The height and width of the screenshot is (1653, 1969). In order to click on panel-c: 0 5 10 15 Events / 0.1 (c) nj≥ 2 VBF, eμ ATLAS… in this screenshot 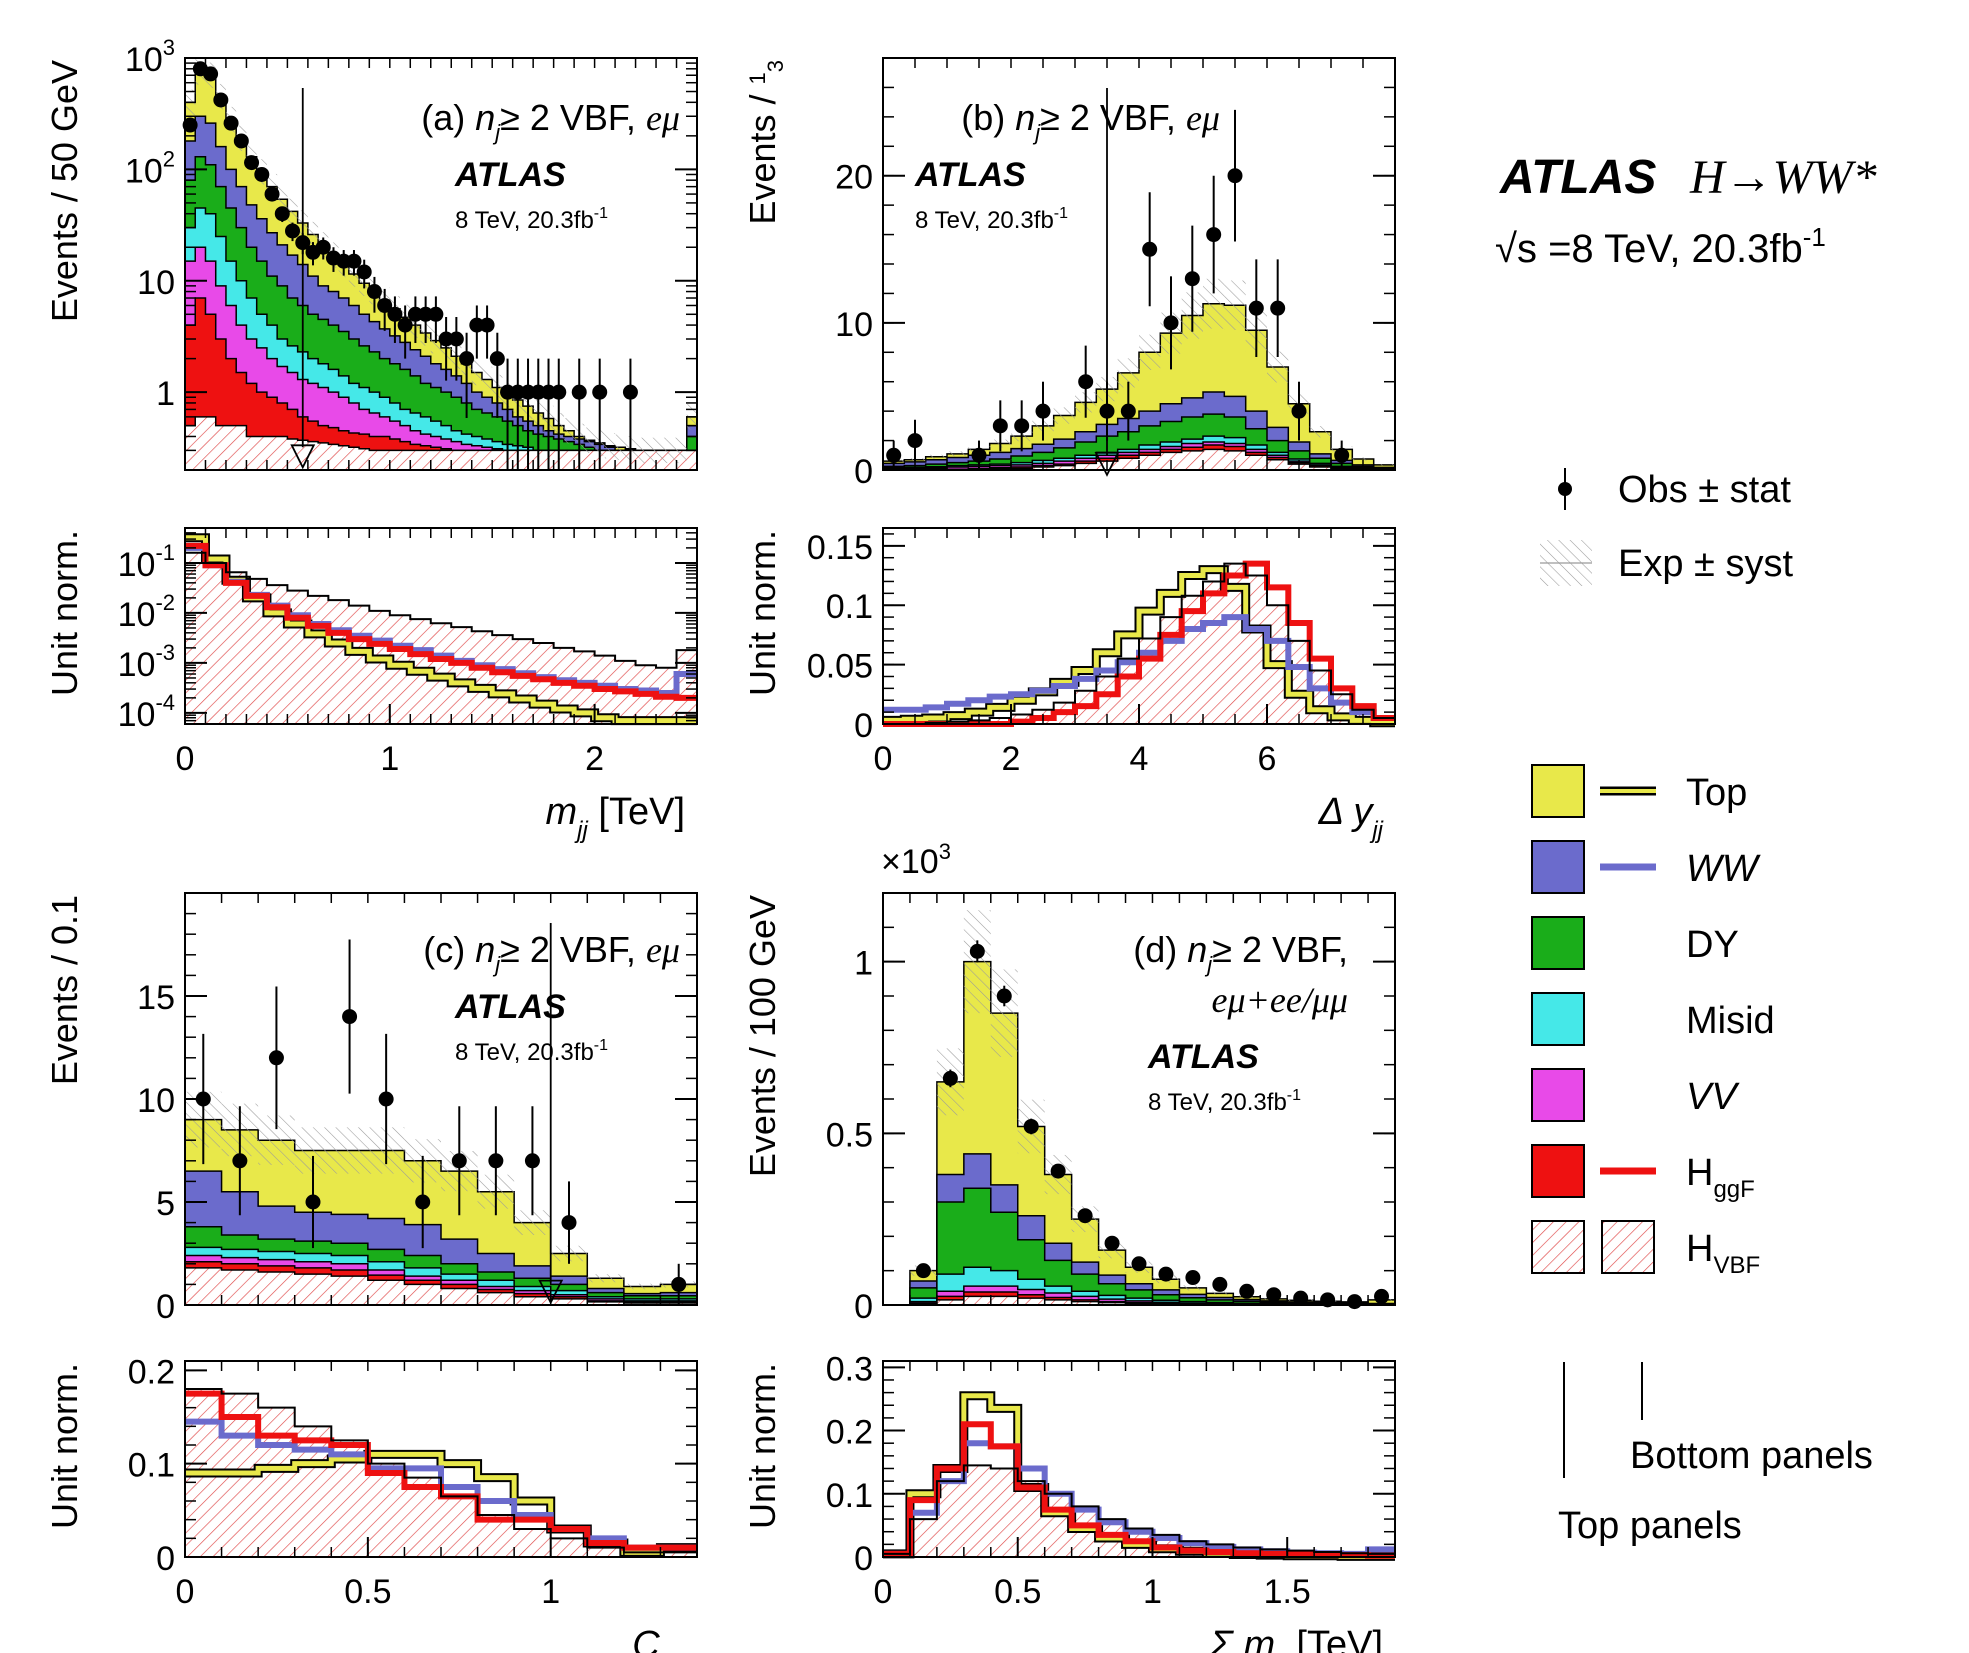, I will do `click(371, 1109)`.